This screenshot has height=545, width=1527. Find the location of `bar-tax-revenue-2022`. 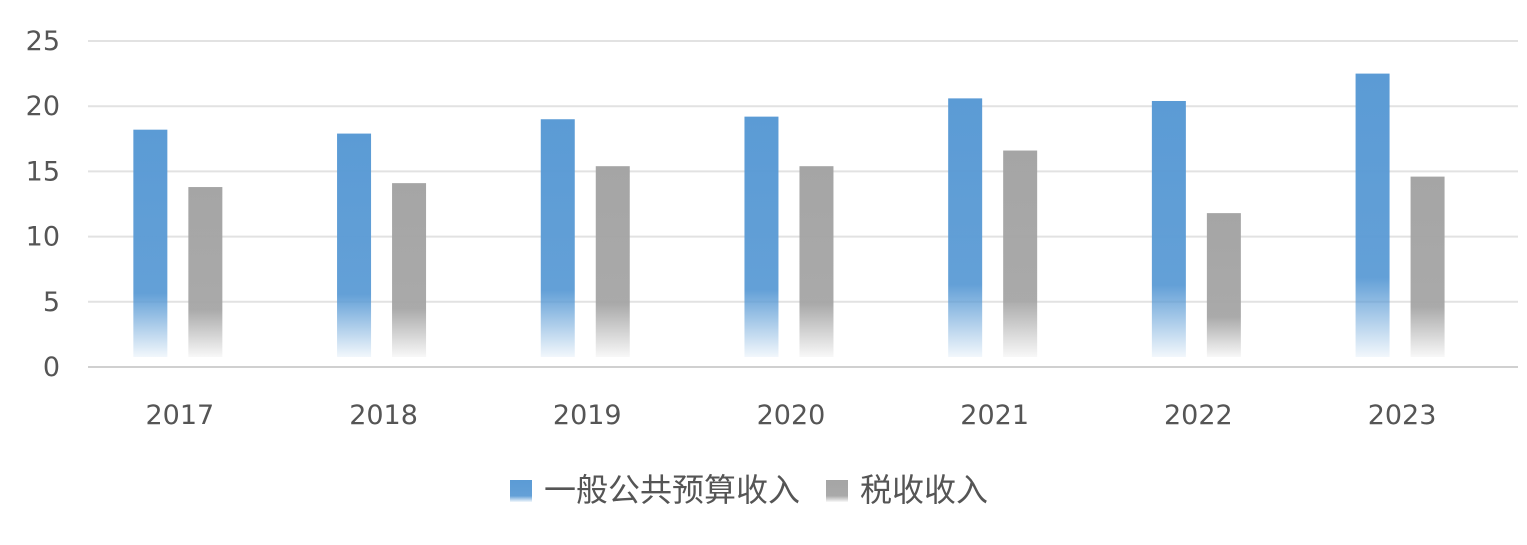

bar-tax-revenue-2022 is located at coordinates (1223, 285).